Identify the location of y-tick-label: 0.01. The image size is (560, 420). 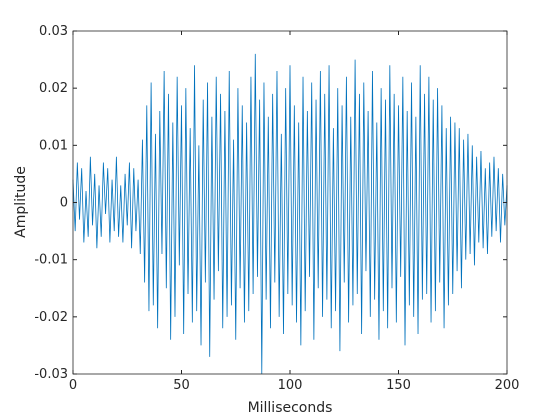
(53, 145).